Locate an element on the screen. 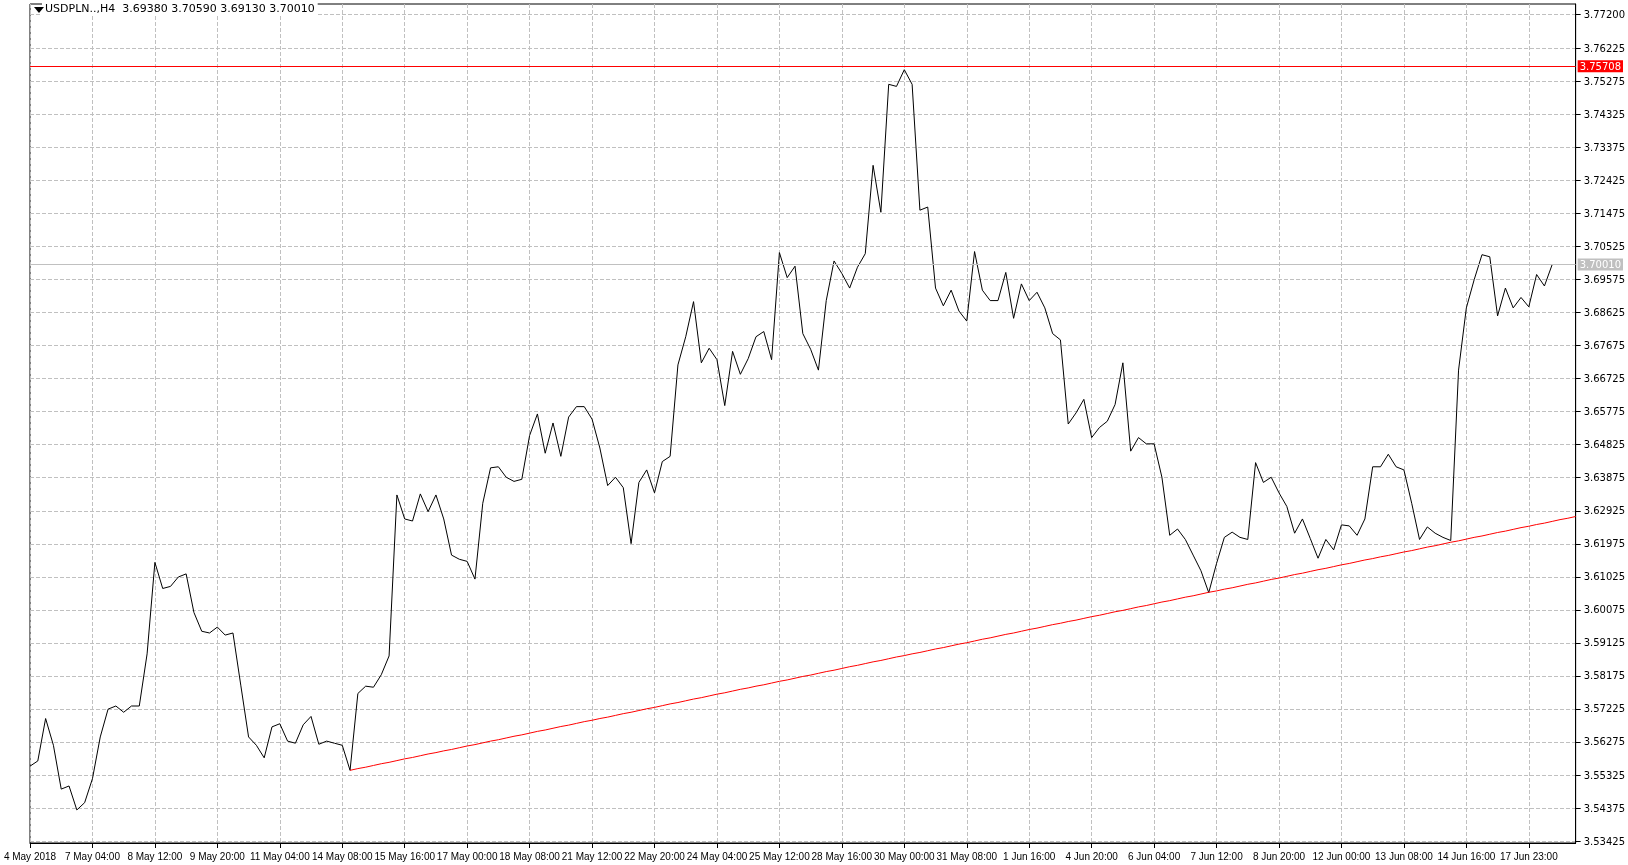  y-tick-label: 3.71475 is located at coordinates (1604, 213).